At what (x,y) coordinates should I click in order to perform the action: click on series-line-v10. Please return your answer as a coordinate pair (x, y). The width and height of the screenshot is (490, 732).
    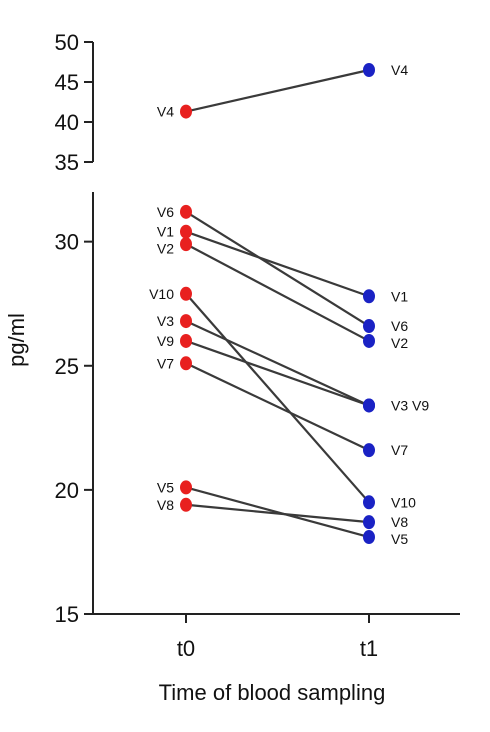
    Looking at the image, I should click on (277, 398).